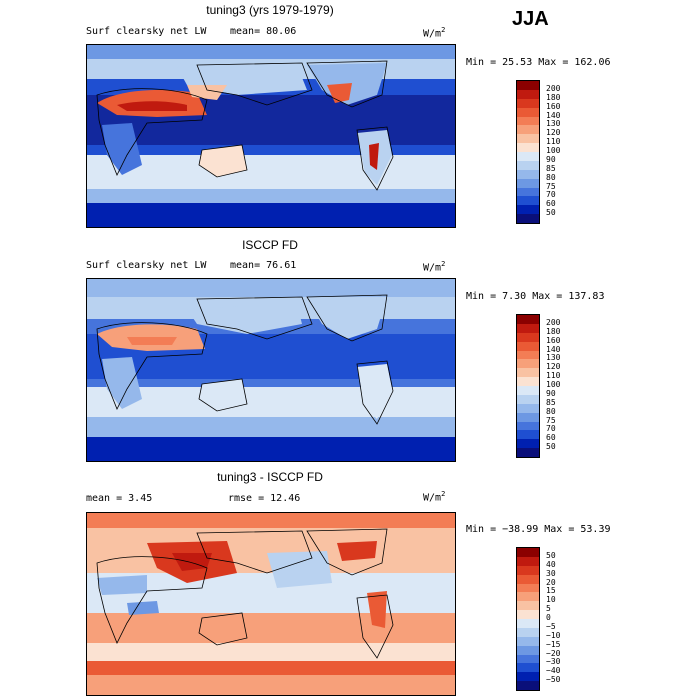 The image size is (700, 700). What do you see at coordinates (246, 498) in the screenshot?
I see `panel3-rmse-label: rmse =` at bounding box center [246, 498].